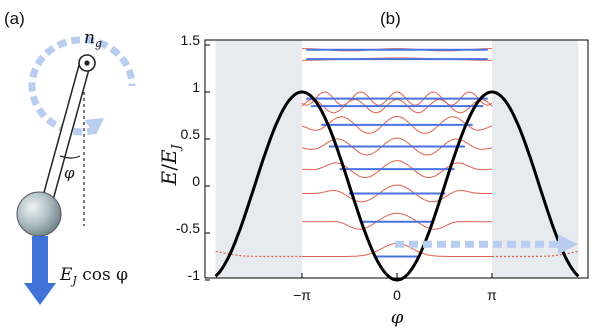 This screenshot has width=592, height=330. What do you see at coordinates (196, 87) in the screenshot?
I see `ytick-1: 1` at bounding box center [196, 87].